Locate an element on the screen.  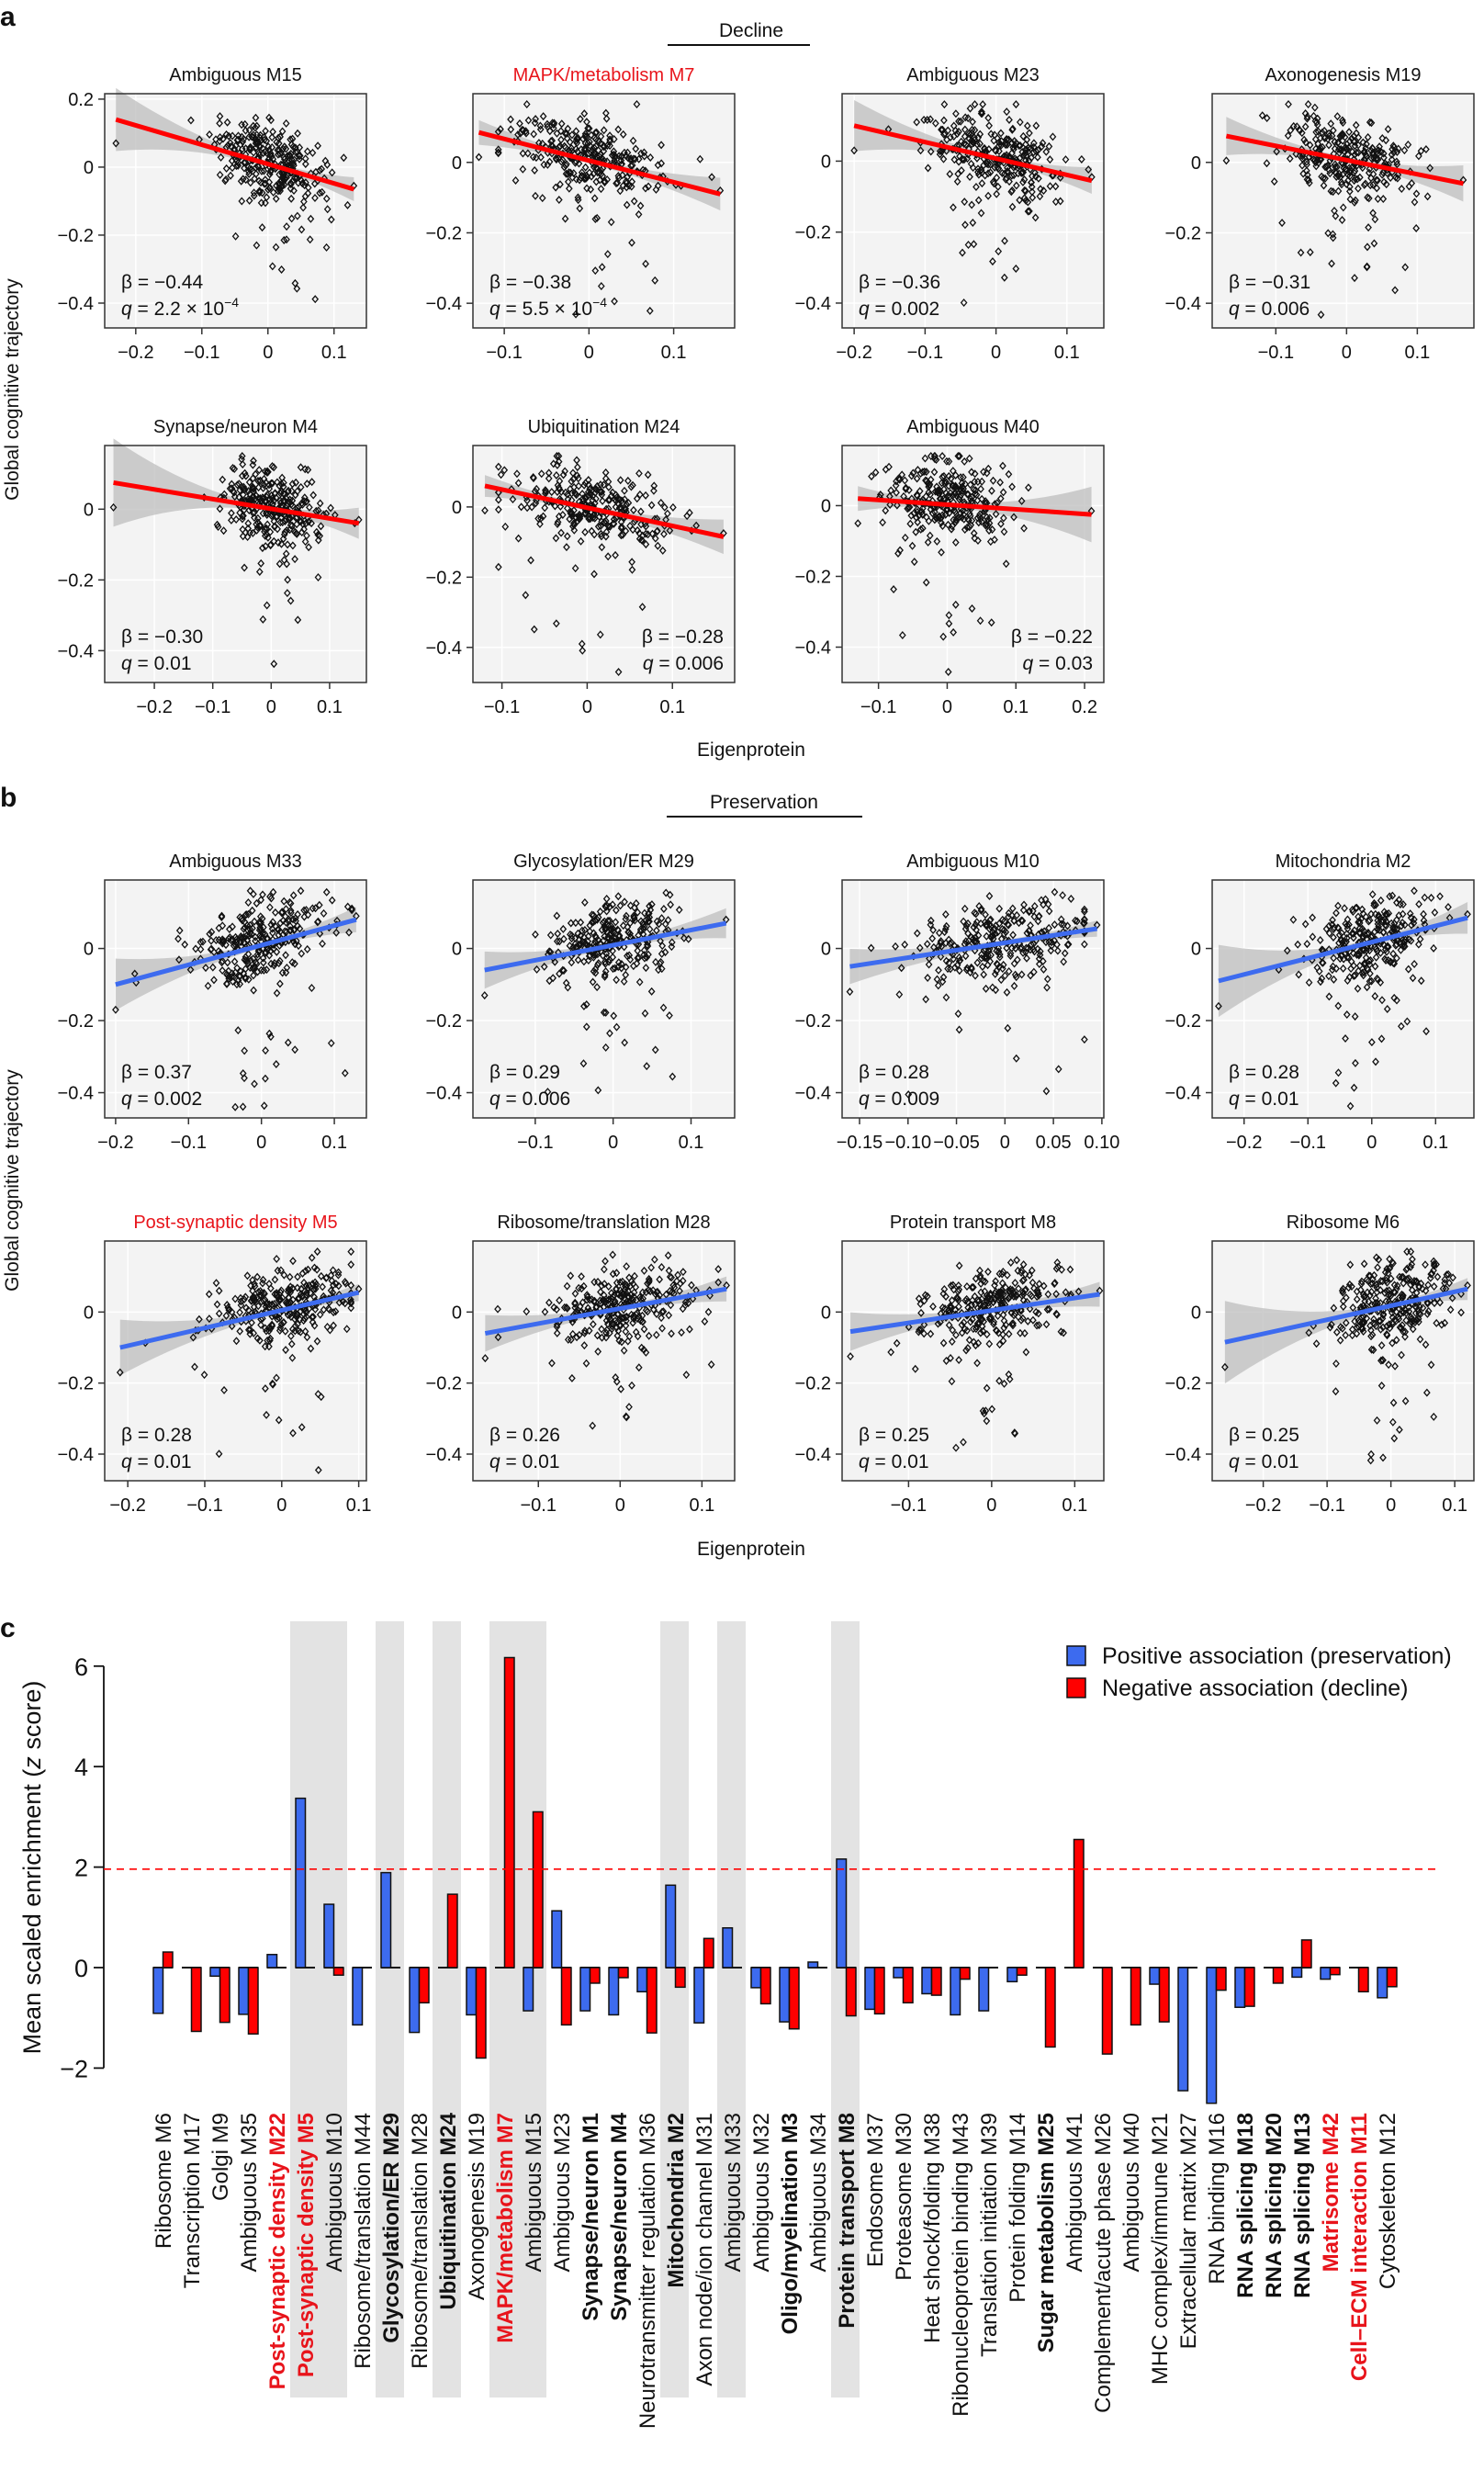
y-tick-label: 0 is located at coordinates (1196, 1313).